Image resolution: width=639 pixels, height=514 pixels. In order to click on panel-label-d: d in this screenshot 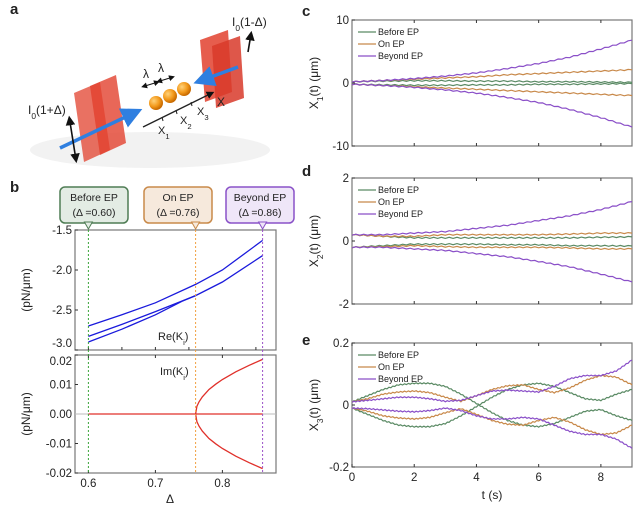, I will do `click(306, 171)`.